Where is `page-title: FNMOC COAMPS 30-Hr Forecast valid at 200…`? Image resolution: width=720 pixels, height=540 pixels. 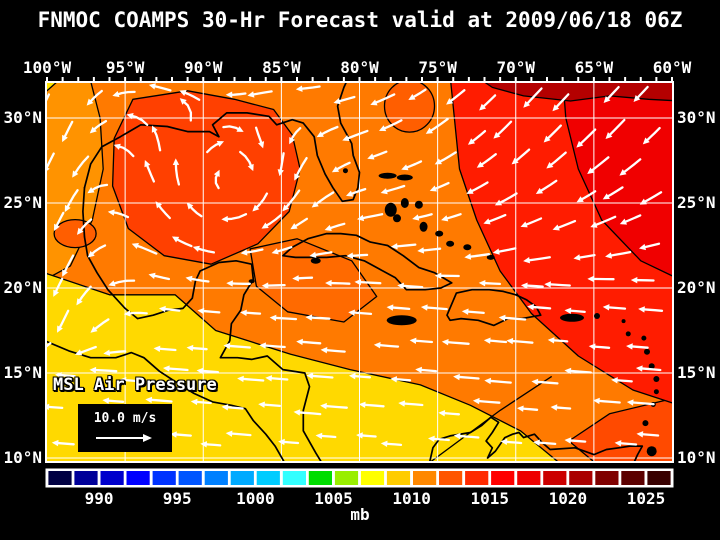
page-title: FNMOC COAMPS 30-Hr Forecast valid at 200… is located at coordinates (360, 20).